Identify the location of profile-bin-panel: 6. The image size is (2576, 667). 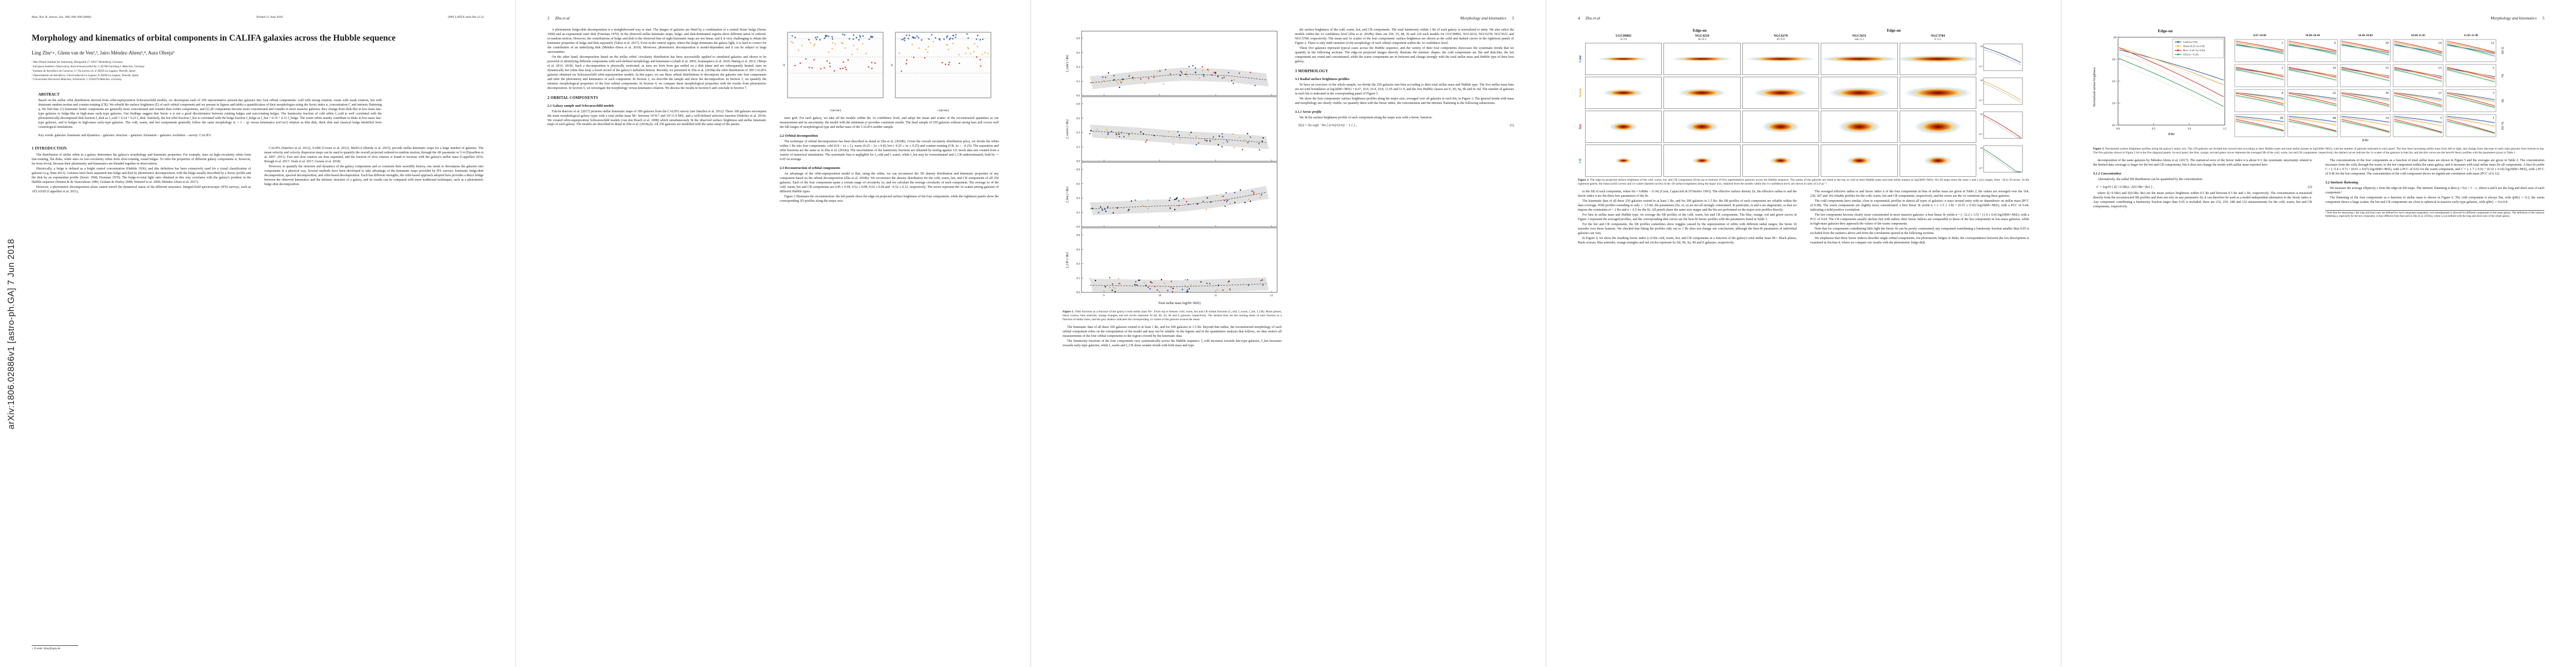
(2312, 50).